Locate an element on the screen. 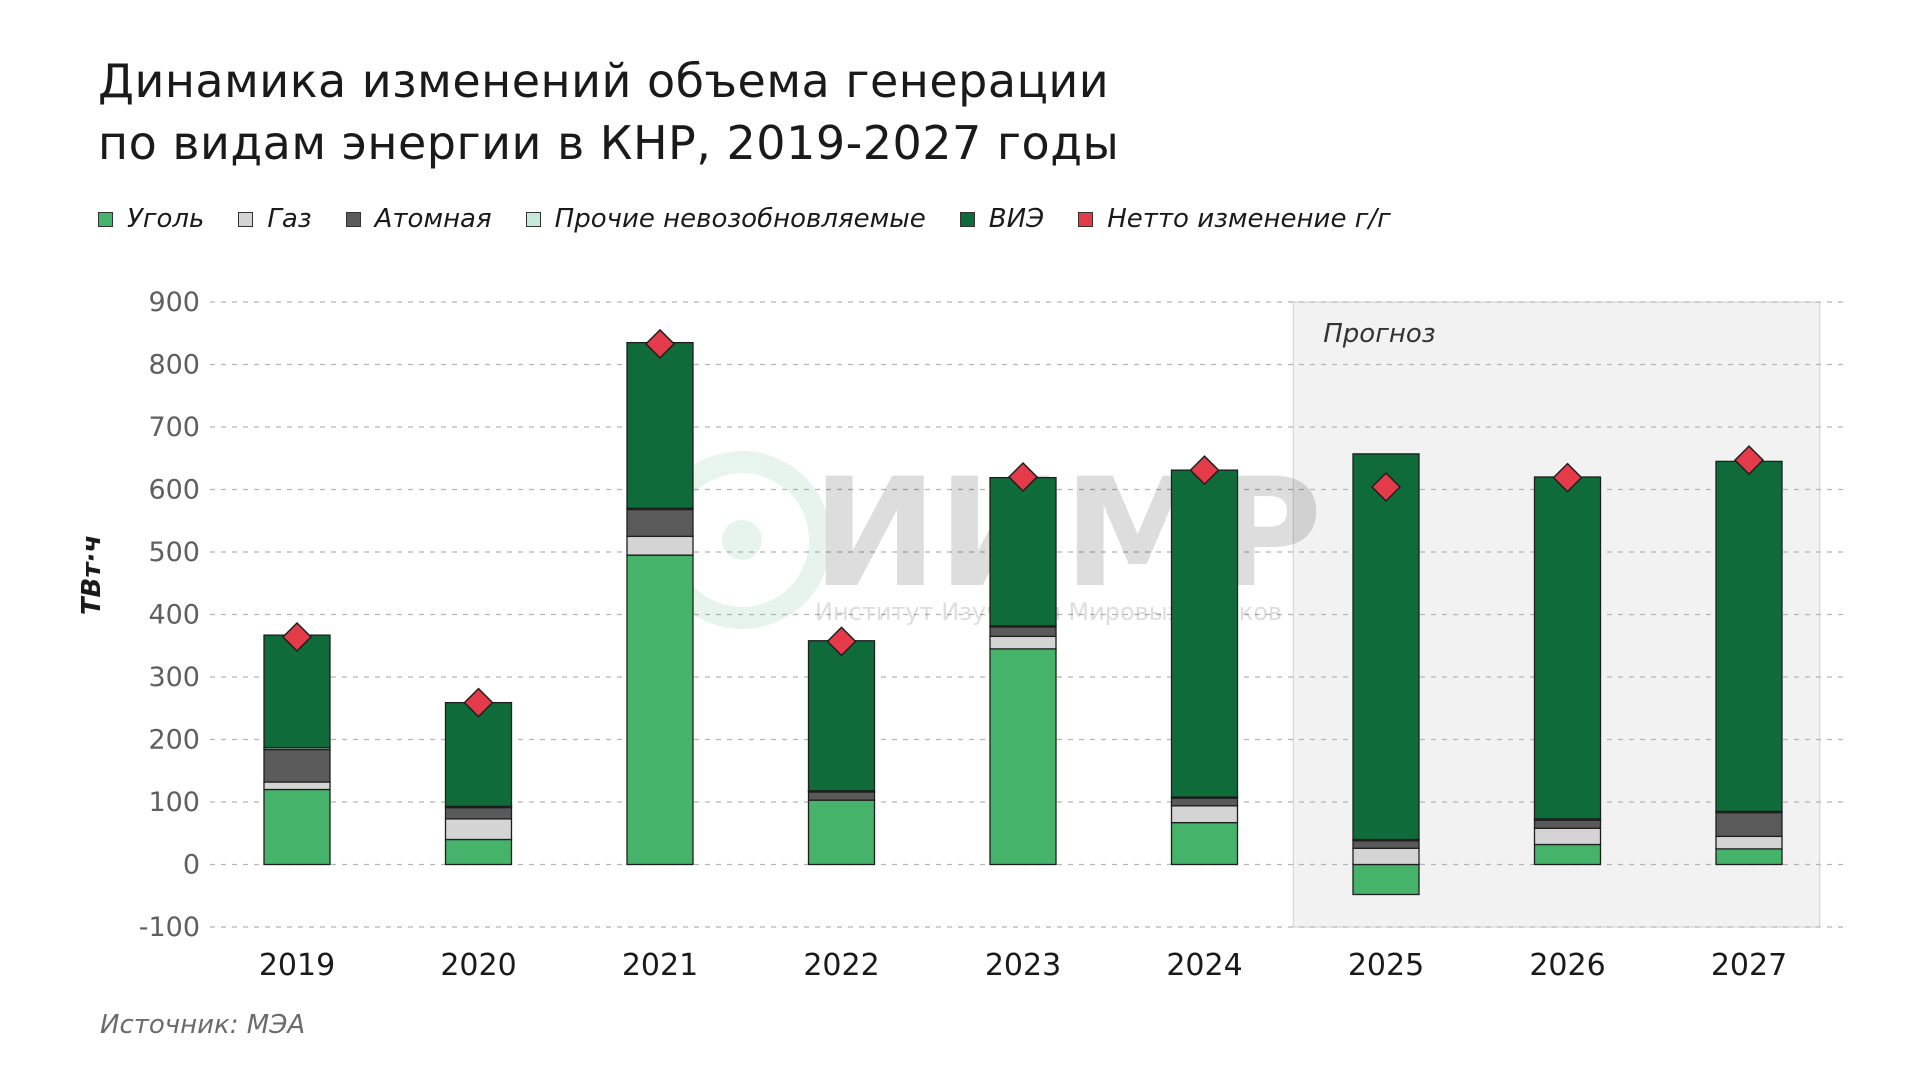 This screenshot has height=1081, width=1921. y-tick-label: 700 is located at coordinates (174, 427).